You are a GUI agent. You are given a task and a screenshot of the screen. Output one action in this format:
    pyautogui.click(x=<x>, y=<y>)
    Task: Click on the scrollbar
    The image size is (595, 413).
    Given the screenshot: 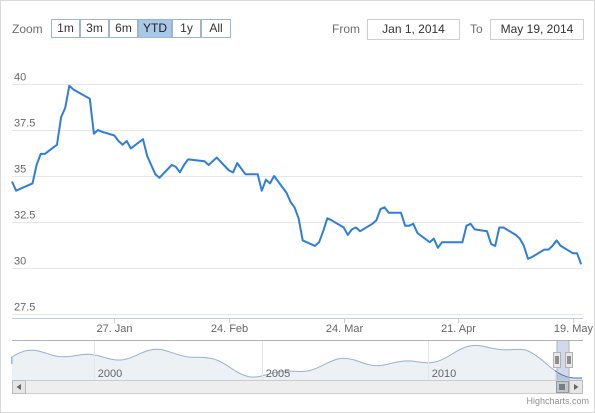 What is the action you would take?
    pyautogui.click(x=297, y=387)
    